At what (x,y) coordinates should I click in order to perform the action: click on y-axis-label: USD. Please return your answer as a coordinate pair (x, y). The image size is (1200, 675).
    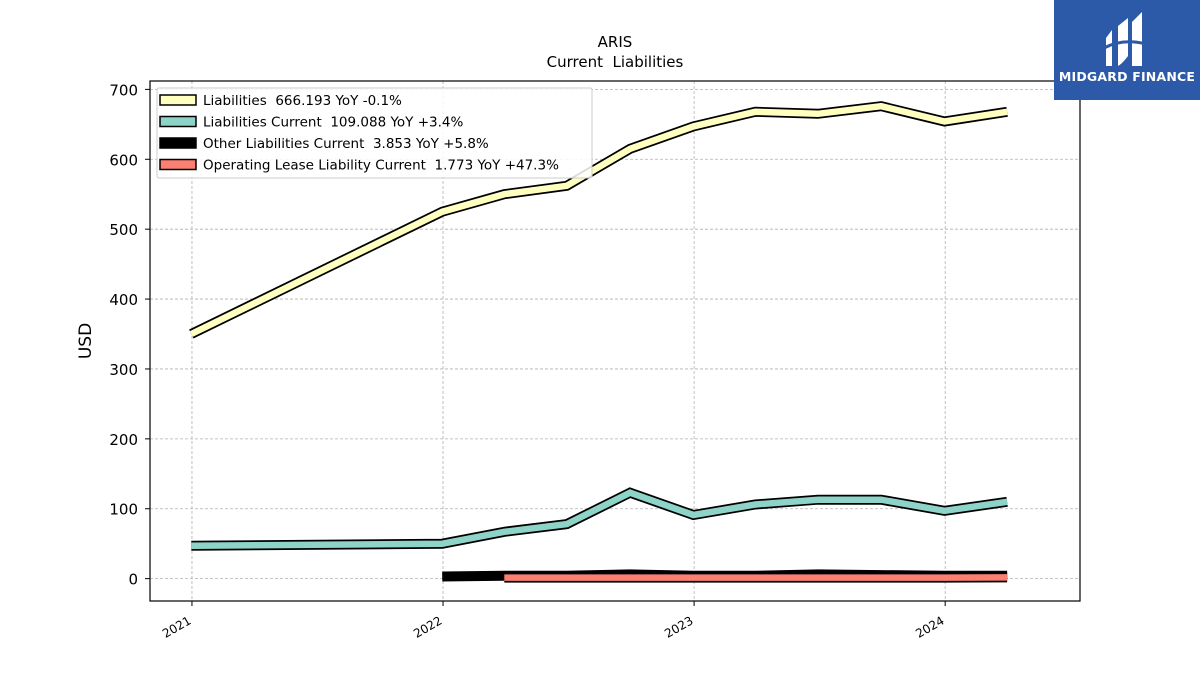
    Looking at the image, I should click on (86, 341).